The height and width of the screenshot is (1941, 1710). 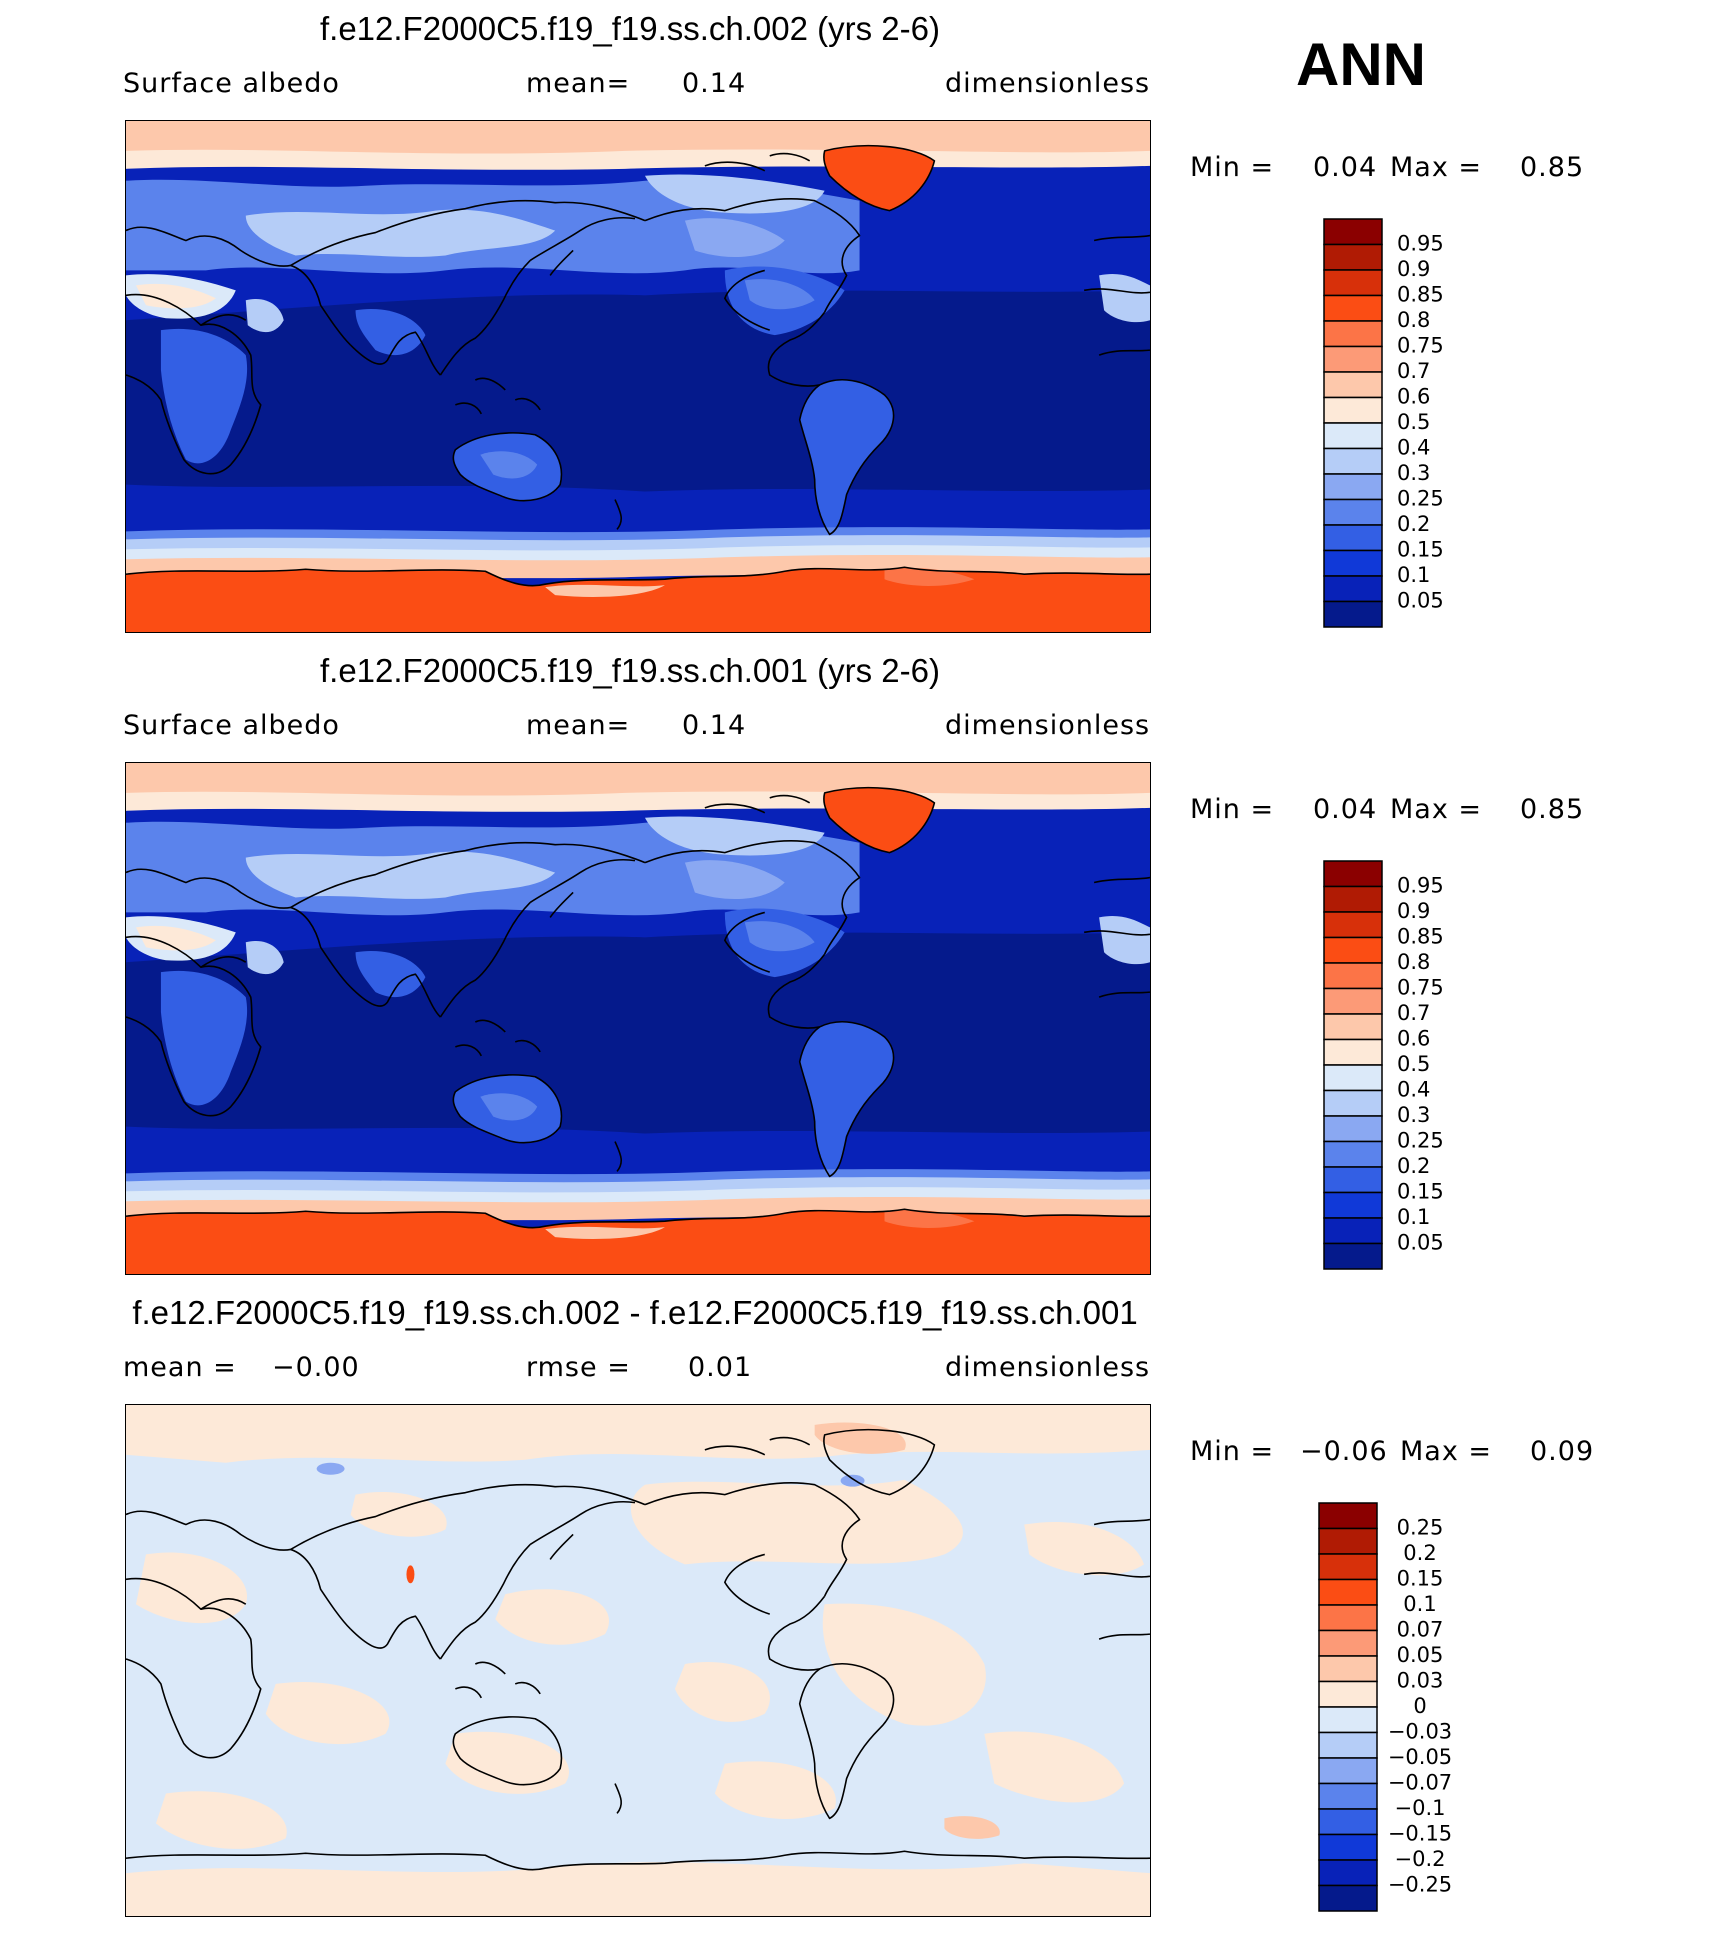 I want to click on panel-2-min-label: Min =, so click(x=1232, y=809).